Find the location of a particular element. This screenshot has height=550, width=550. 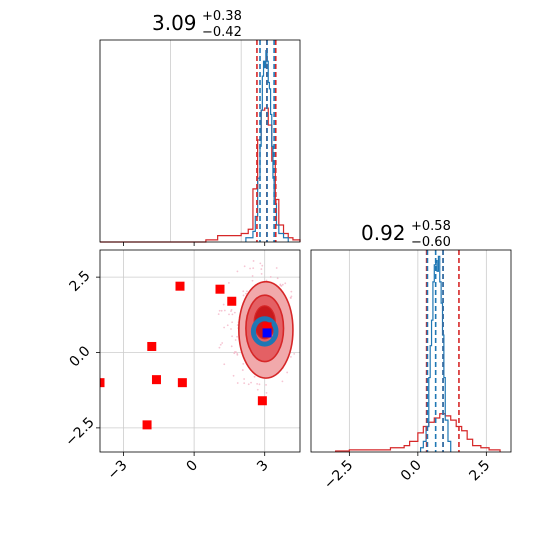

scatter-y-tick-label-0: −2.5 is located at coordinates (79, 431).